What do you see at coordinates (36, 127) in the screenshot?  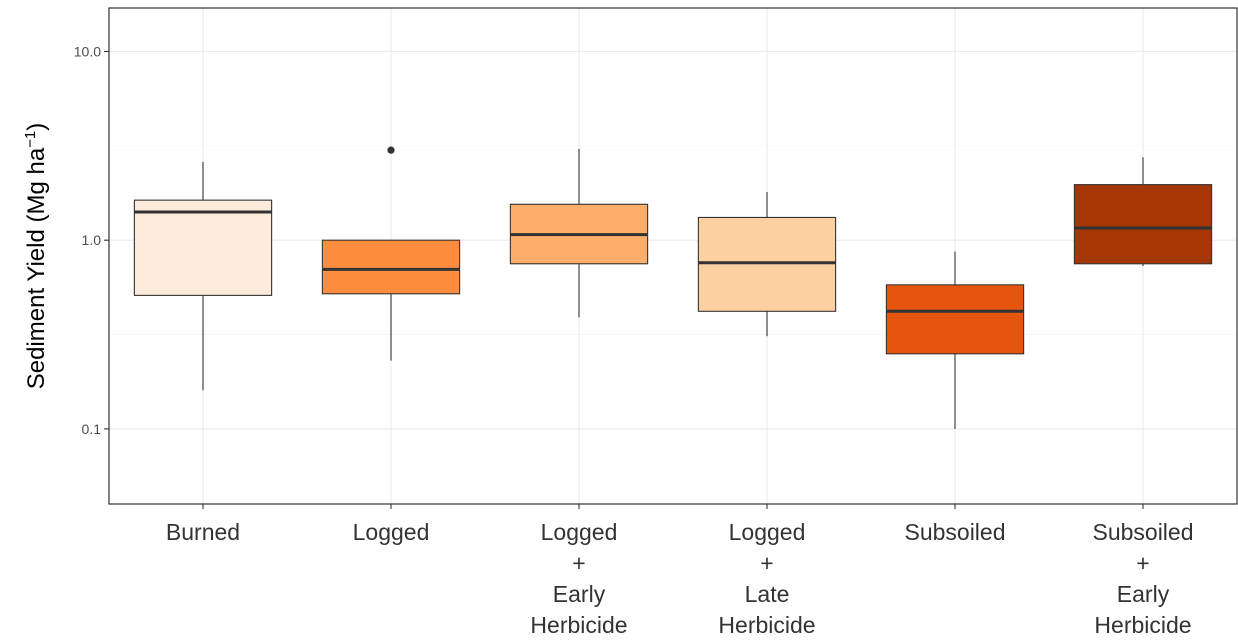 I see `y-axis-title-close: )` at bounding box center [36, 127].